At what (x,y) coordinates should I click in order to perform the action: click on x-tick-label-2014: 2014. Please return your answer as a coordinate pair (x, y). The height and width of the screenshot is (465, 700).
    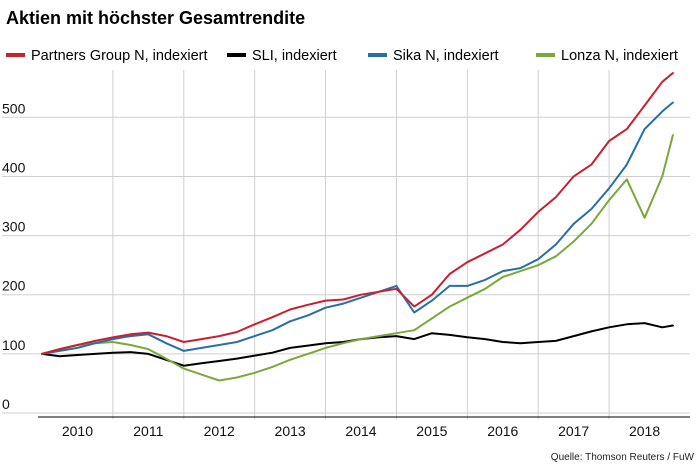
    Looking at the image, I should click on (360, 431).